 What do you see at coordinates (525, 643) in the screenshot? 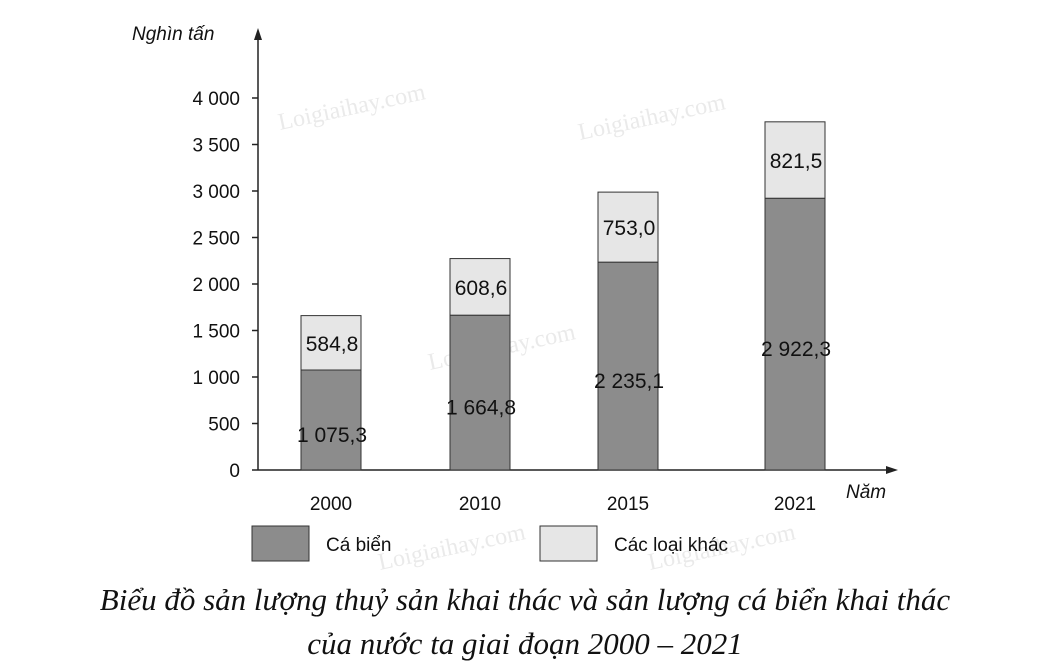
I see `caption-line-2: của nước ta giai đoạn 2000 – 2021` at bounding box center [525, 643].